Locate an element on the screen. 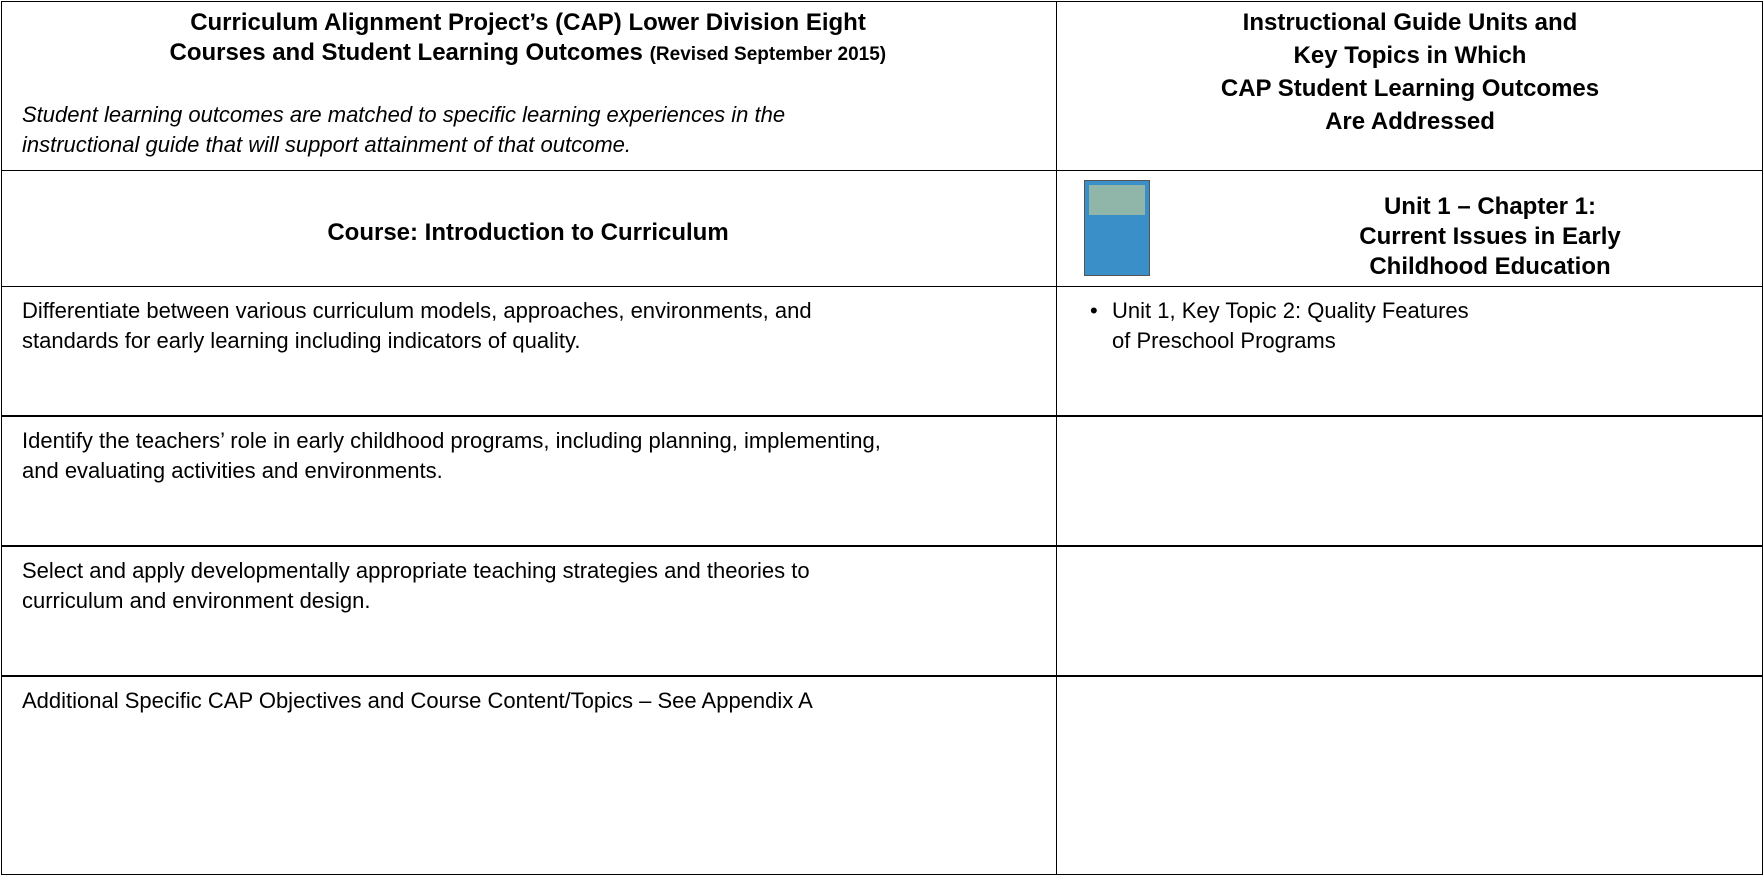  course-title: Course: Introduction to Curriculum is located at coordinates (528, 232).